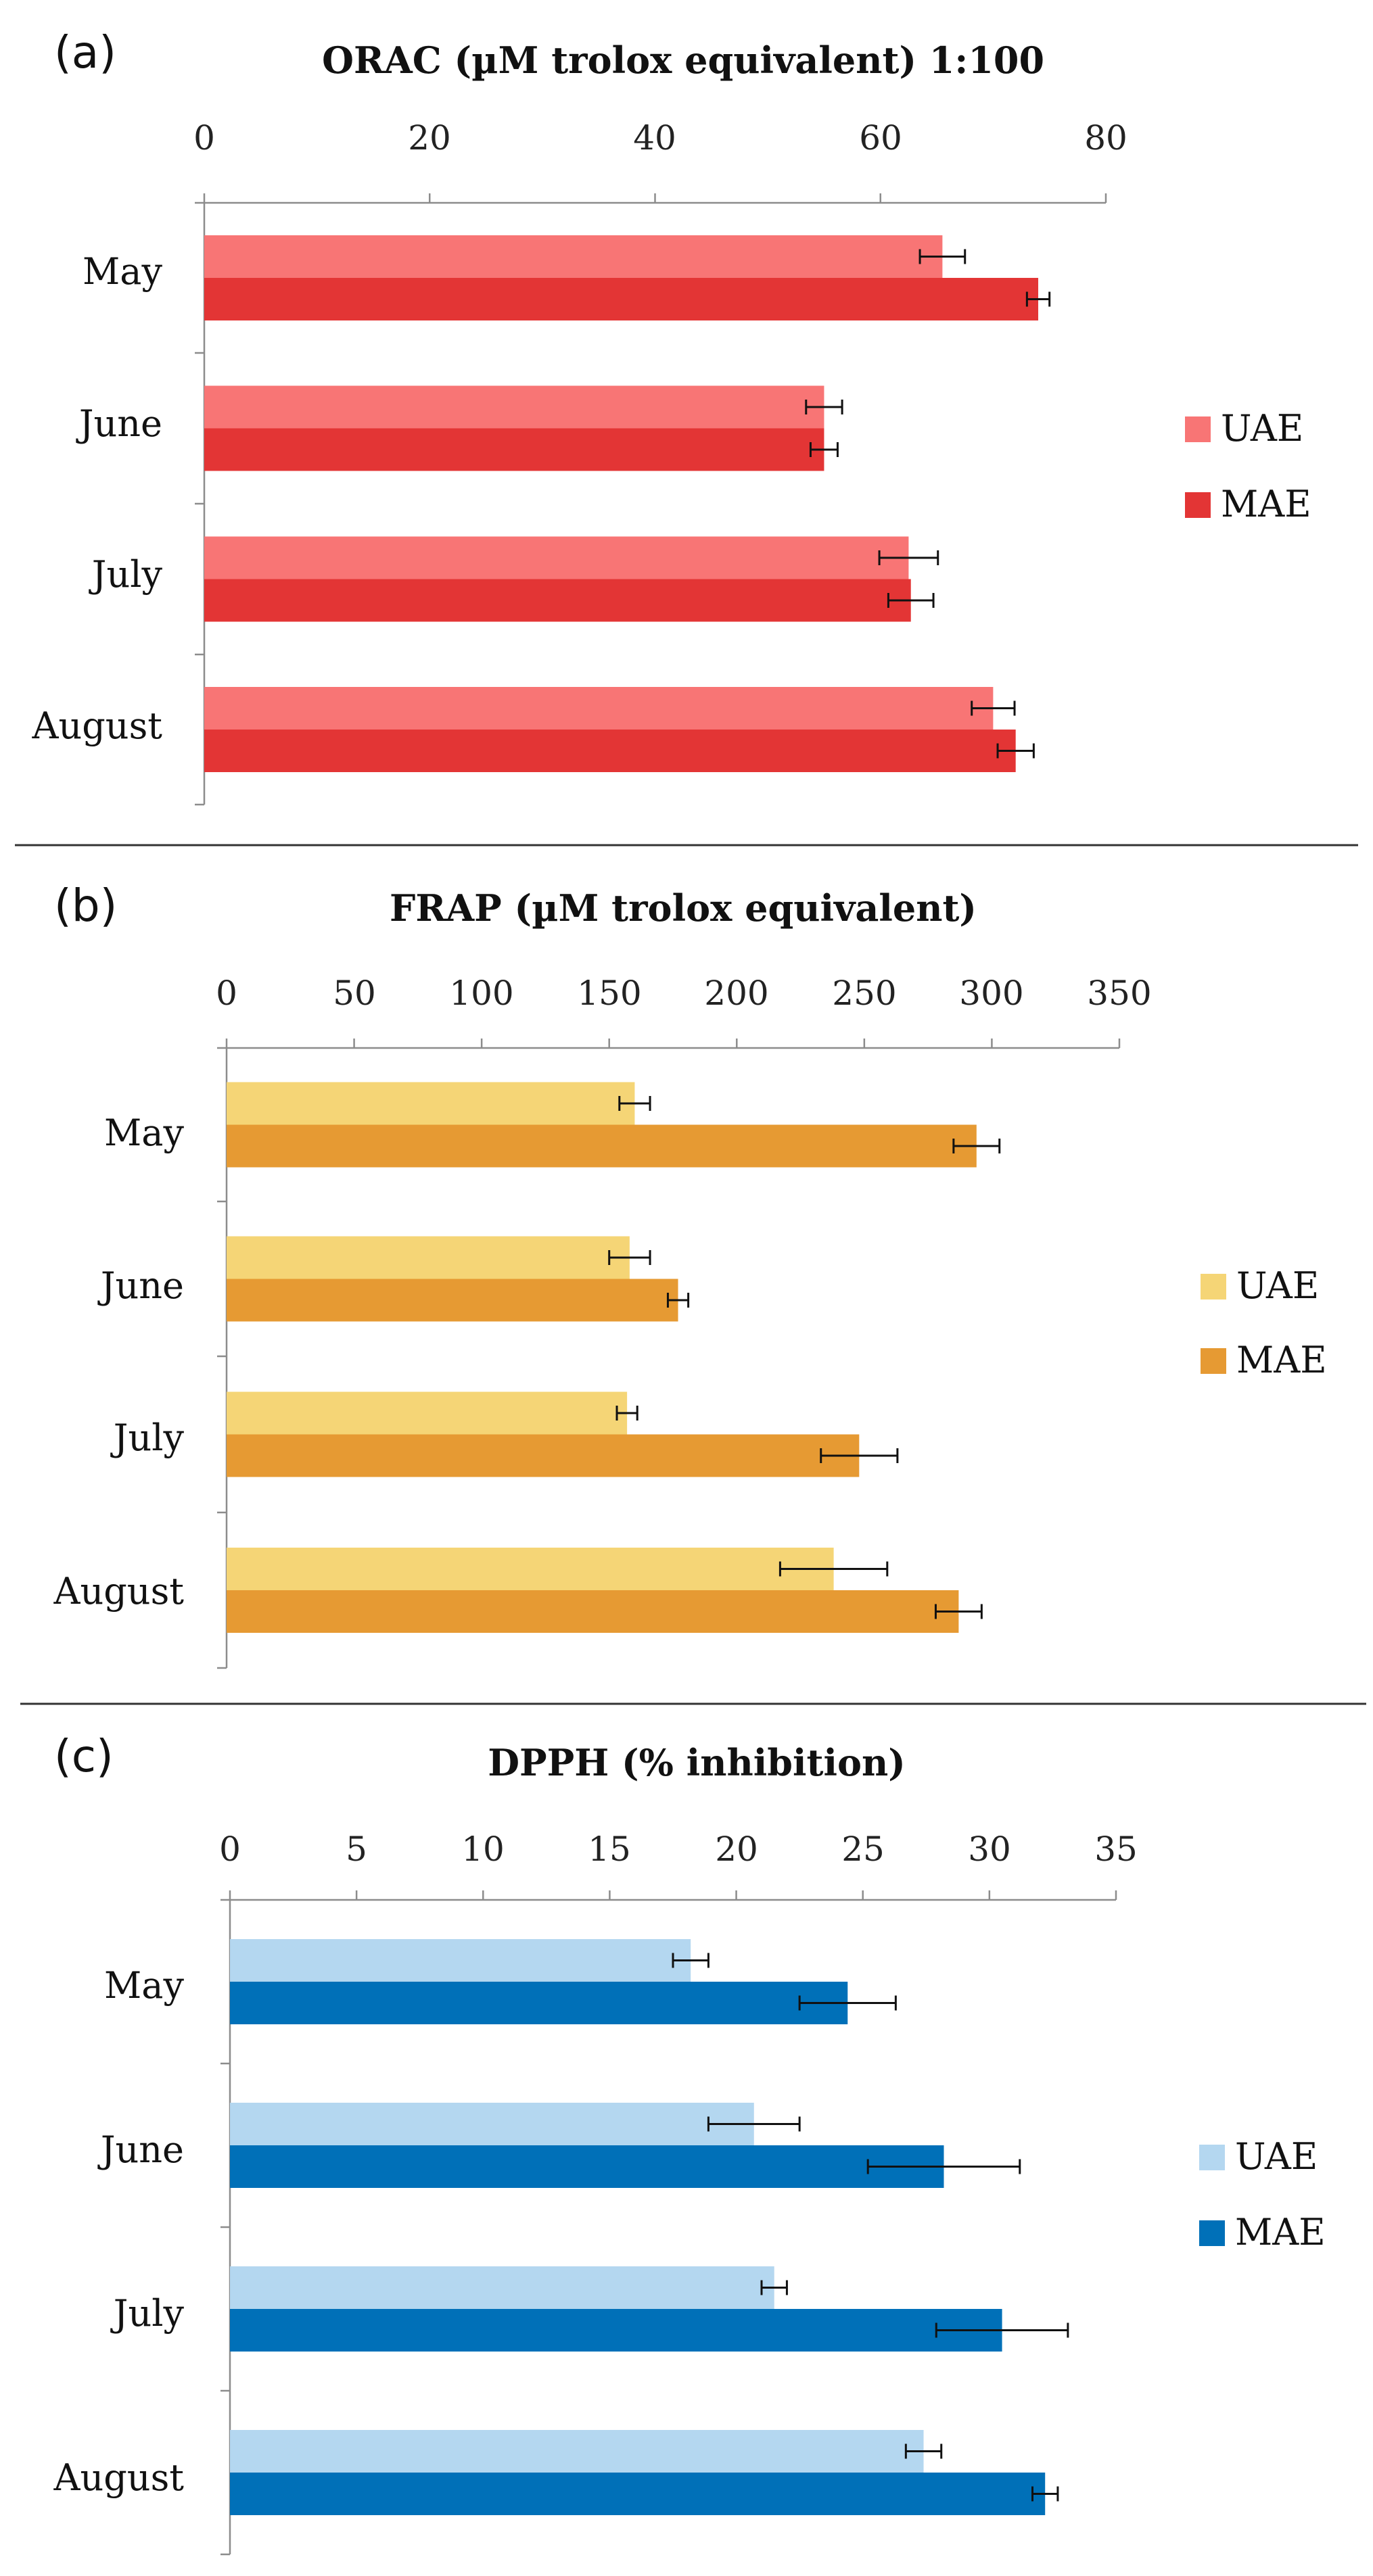 This screenshot has height=2576, width=1373. What do you see at coordinates (356, 1849) in the screenshot?
I see `x-tick-label: 5` at bounding box center [356, 1849].